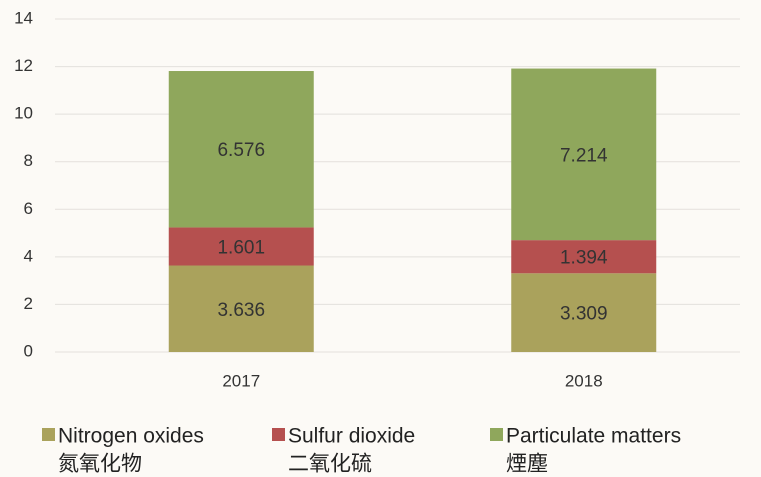  What do you see at coordinates (527, 464) in the screenshot?
I see `legend-label-zh: 煙塵` at bounding box center [527, 464].